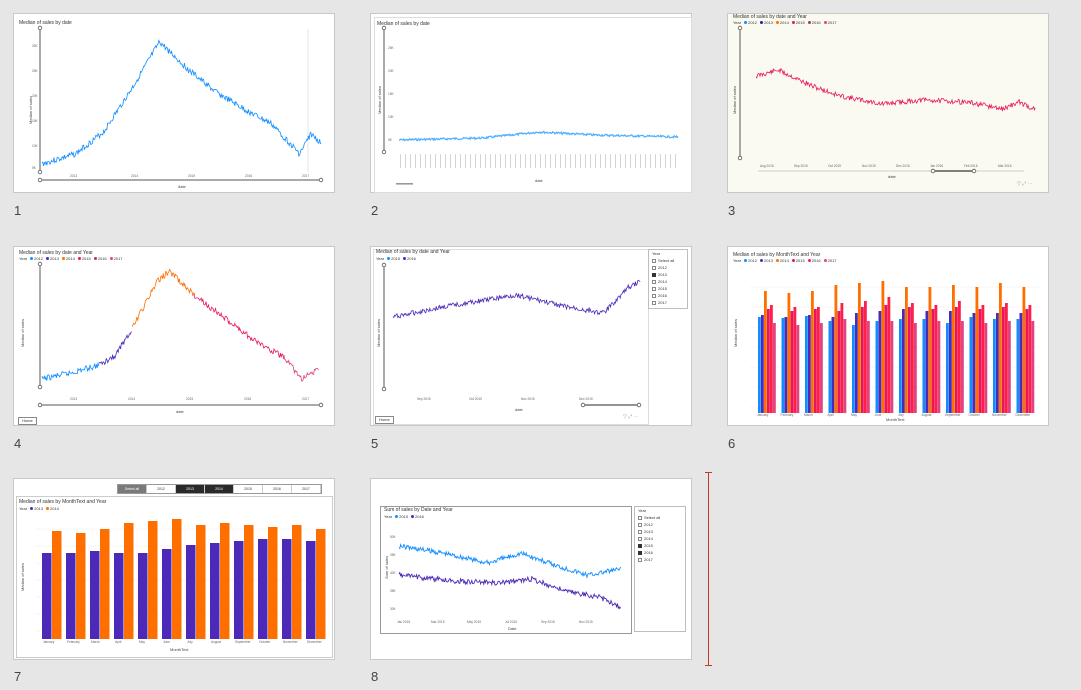 This screenshot has width=1081, height=690. I want to click on slicer-button: 2015, so click(248, 489).